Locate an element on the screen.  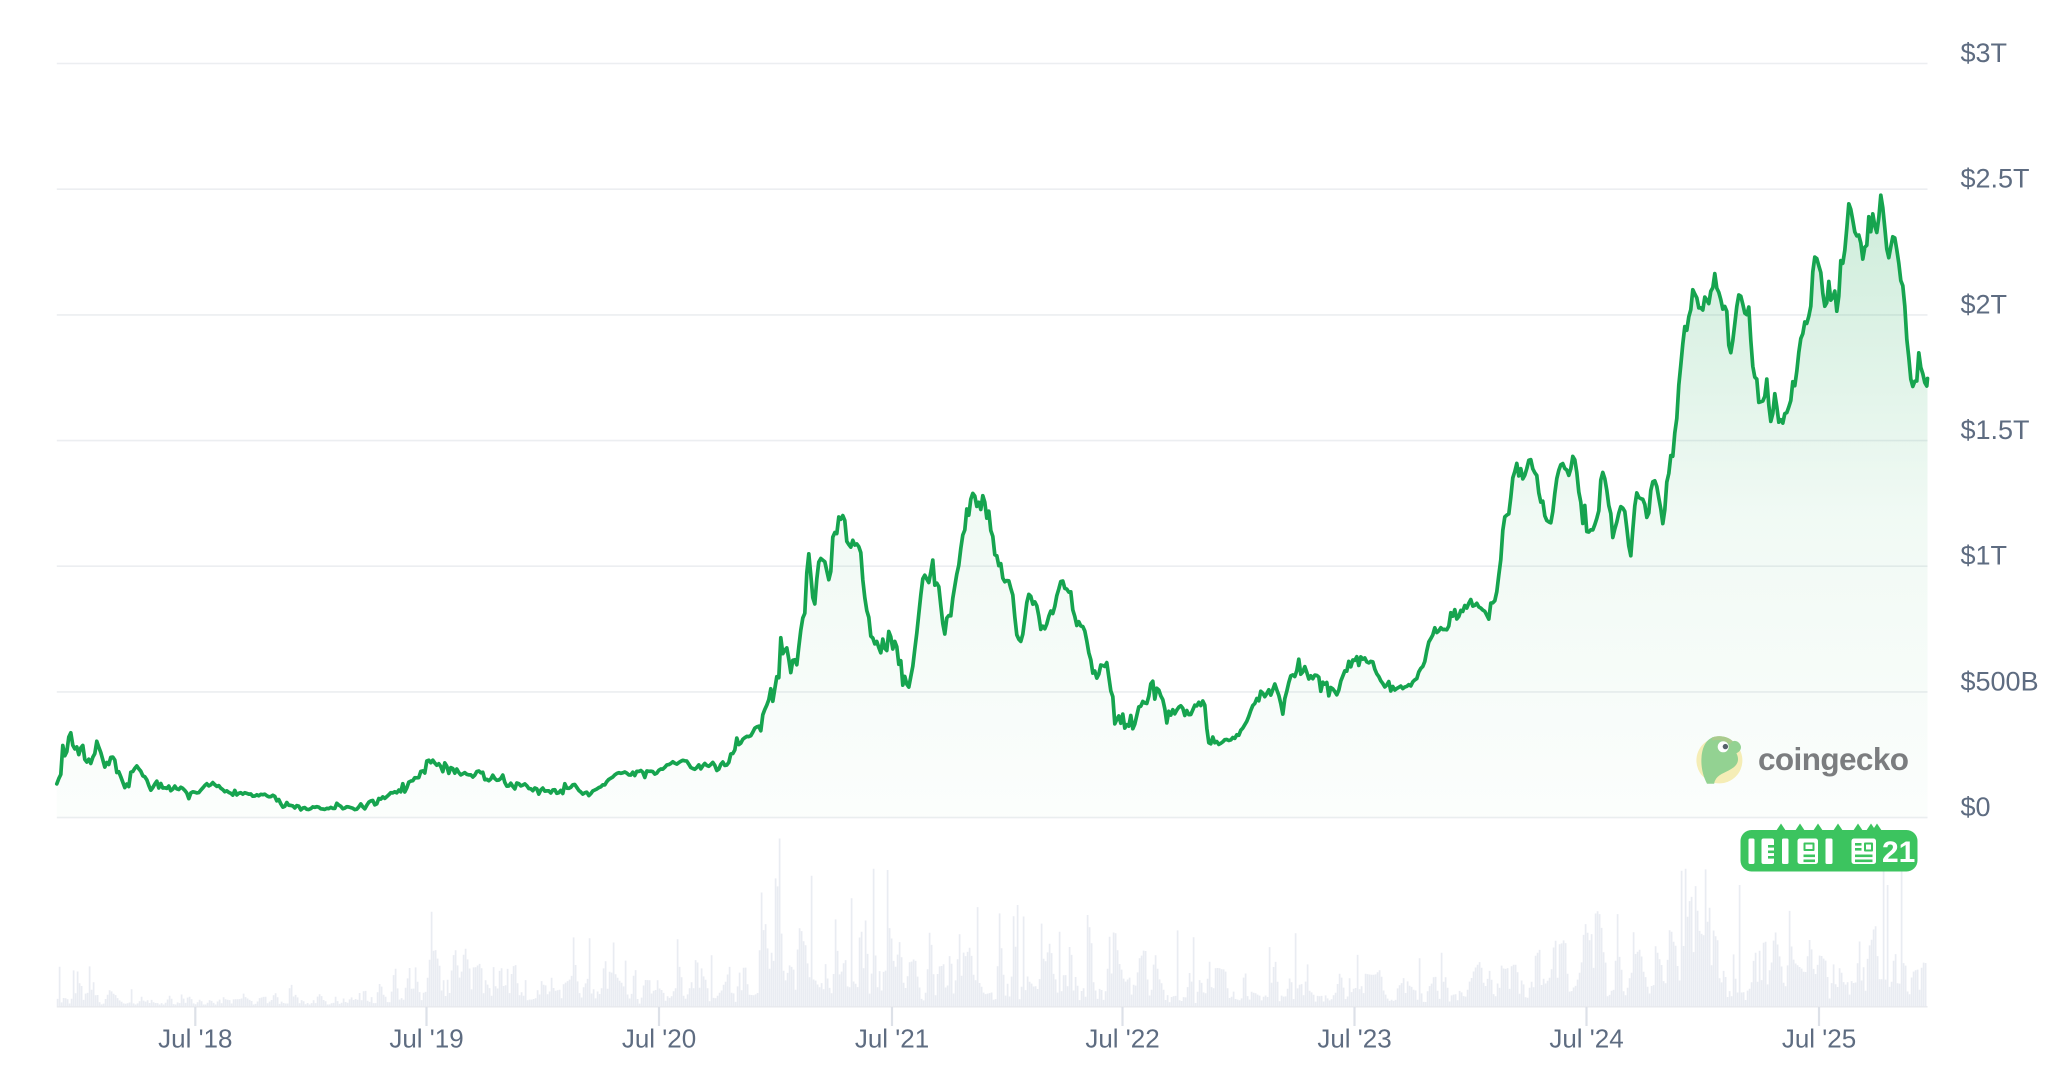
svg-text: Jul '20 is located at coordinates (659, 1039).